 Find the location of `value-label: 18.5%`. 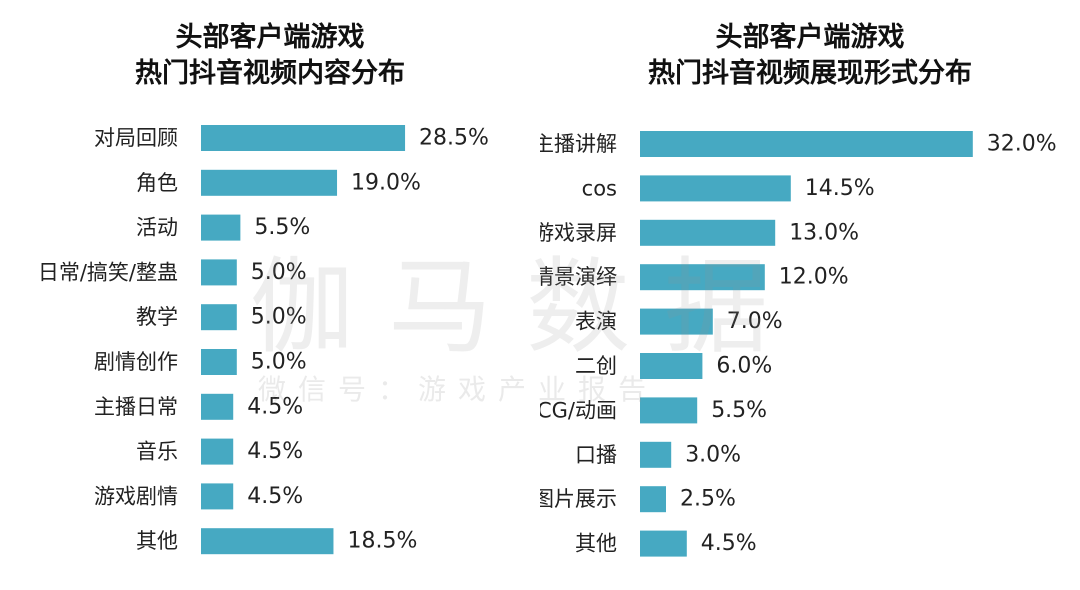

value-label: 18.5% is located at coordinates (382, 541).